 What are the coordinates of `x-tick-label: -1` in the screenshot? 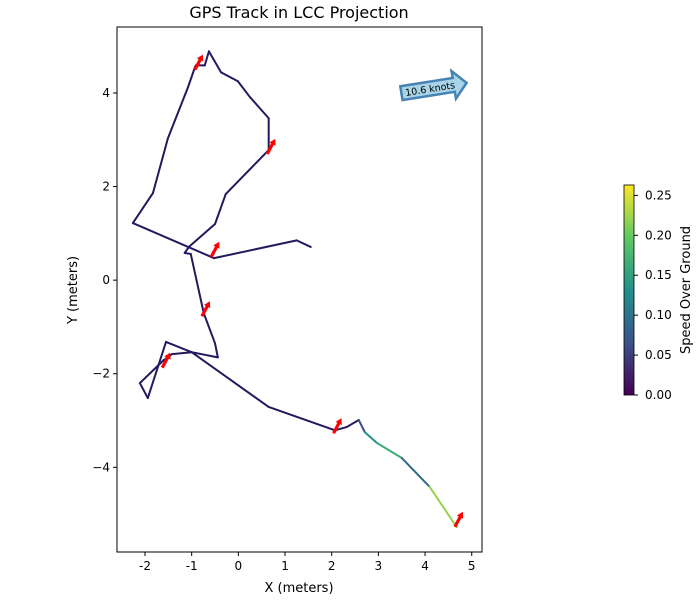 It's located at (192, 566).